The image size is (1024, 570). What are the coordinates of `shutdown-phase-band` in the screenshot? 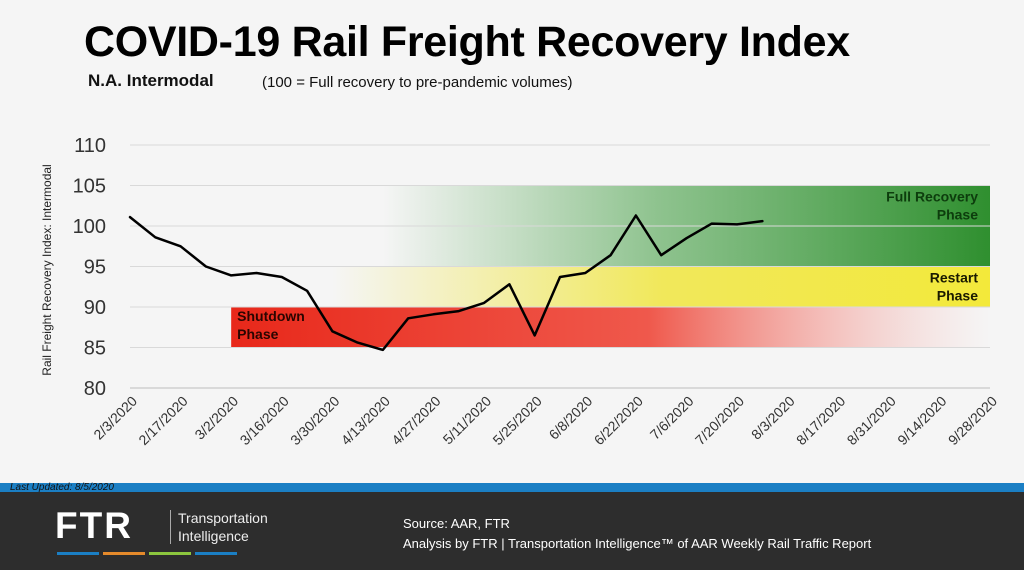 It's located at (611, 327).